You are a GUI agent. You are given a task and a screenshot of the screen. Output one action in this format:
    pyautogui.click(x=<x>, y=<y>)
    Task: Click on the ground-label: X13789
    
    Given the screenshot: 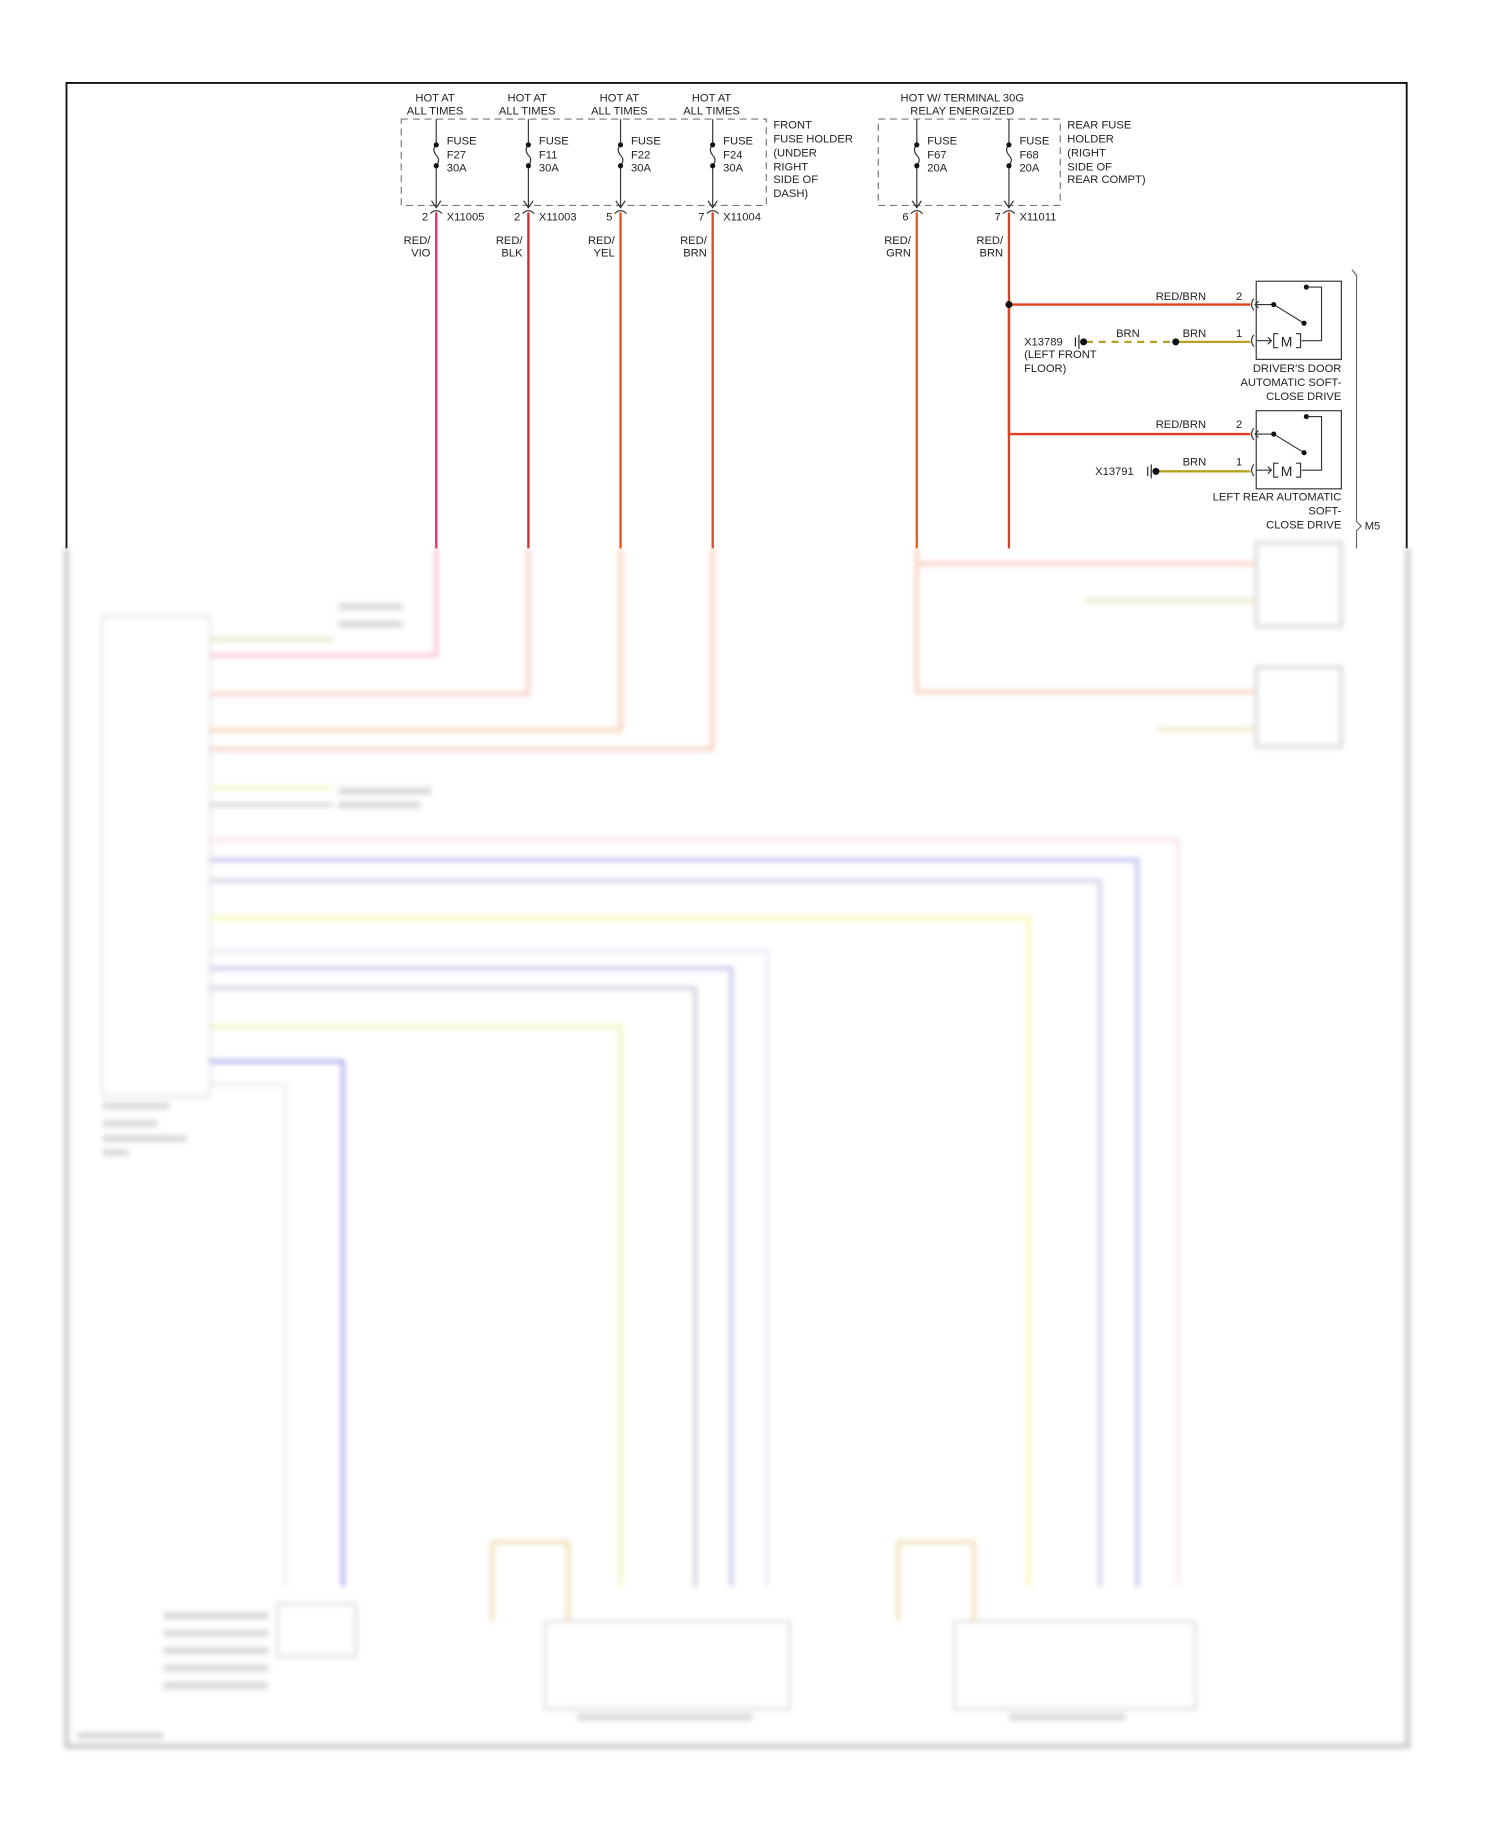 What is the action you would take?
    pyautogui.click(x=1043, y=342)
    